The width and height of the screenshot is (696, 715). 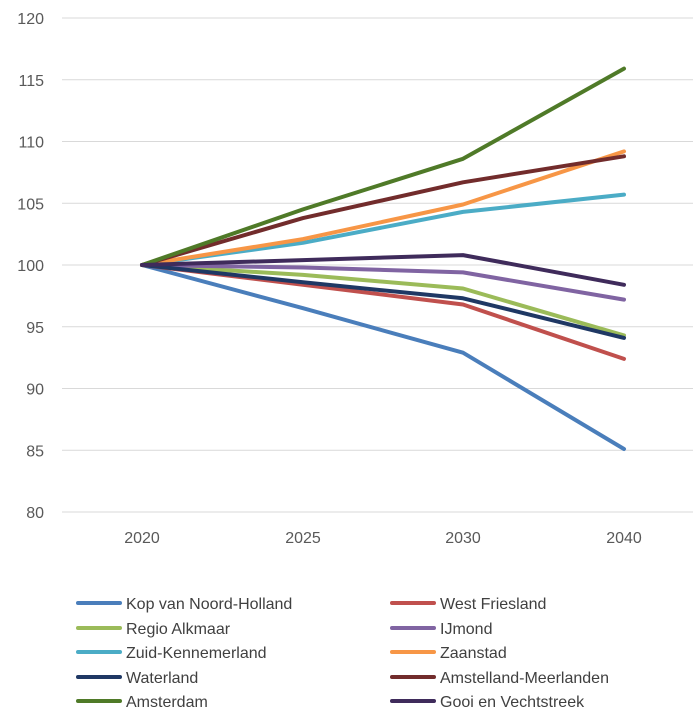 I want to click on legend-label: Amstelland-Meerlanden, so click(x=524, y=678).